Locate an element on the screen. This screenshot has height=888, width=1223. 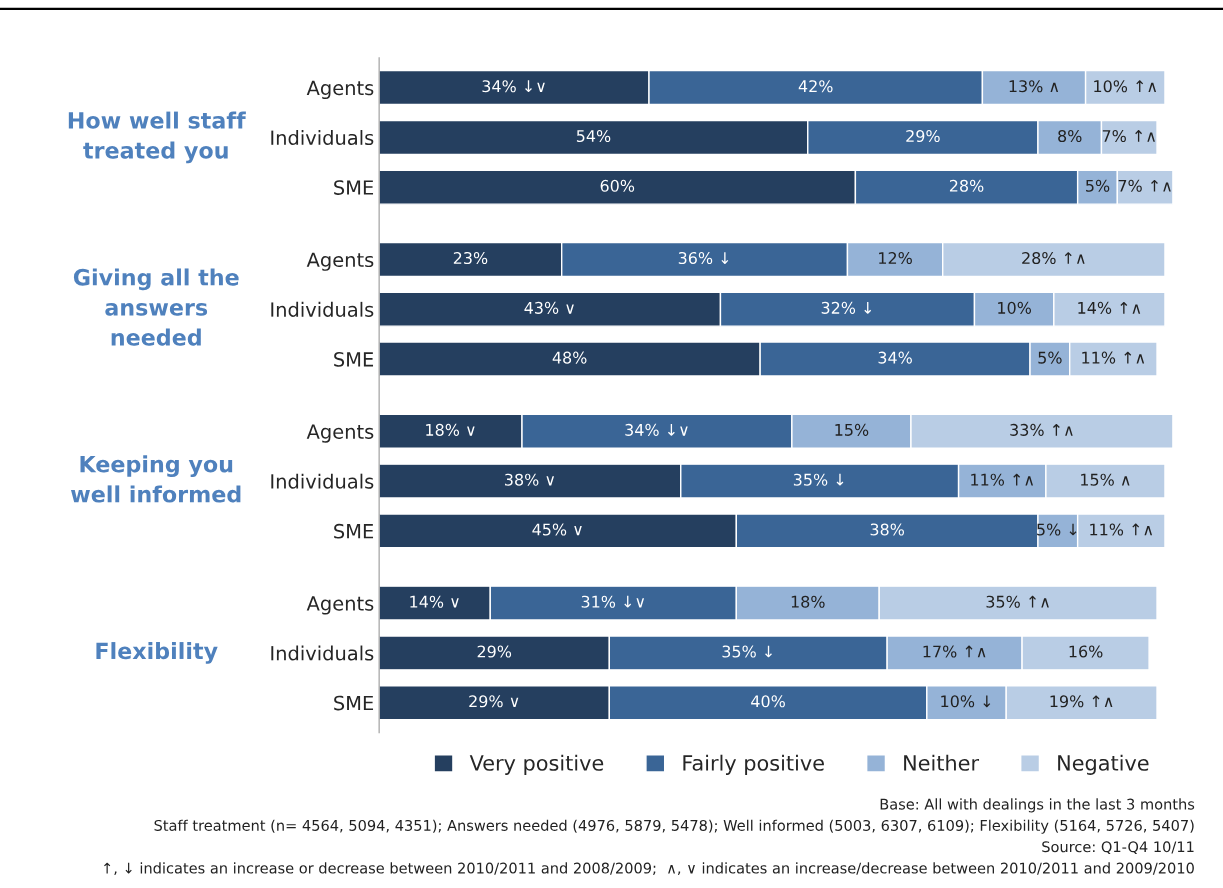
legend-label: Very positive is located at coordinates (536, 764).